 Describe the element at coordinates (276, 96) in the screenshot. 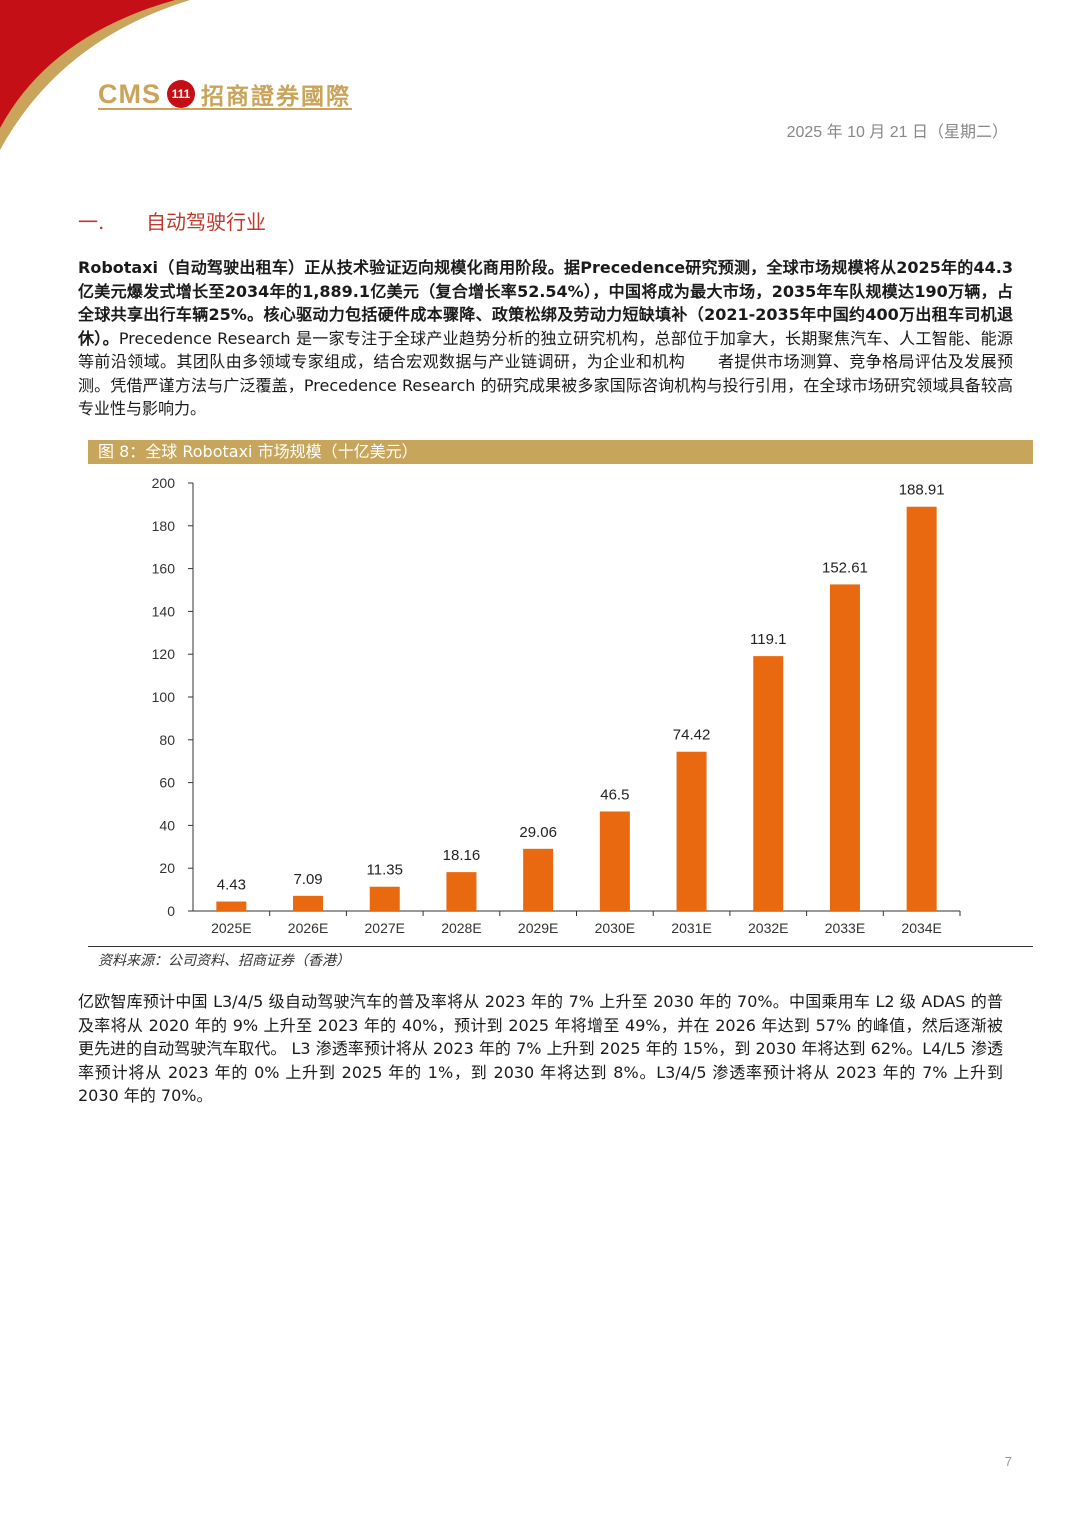

I see `logo-chinese-name: 招商證券國際` at that location.